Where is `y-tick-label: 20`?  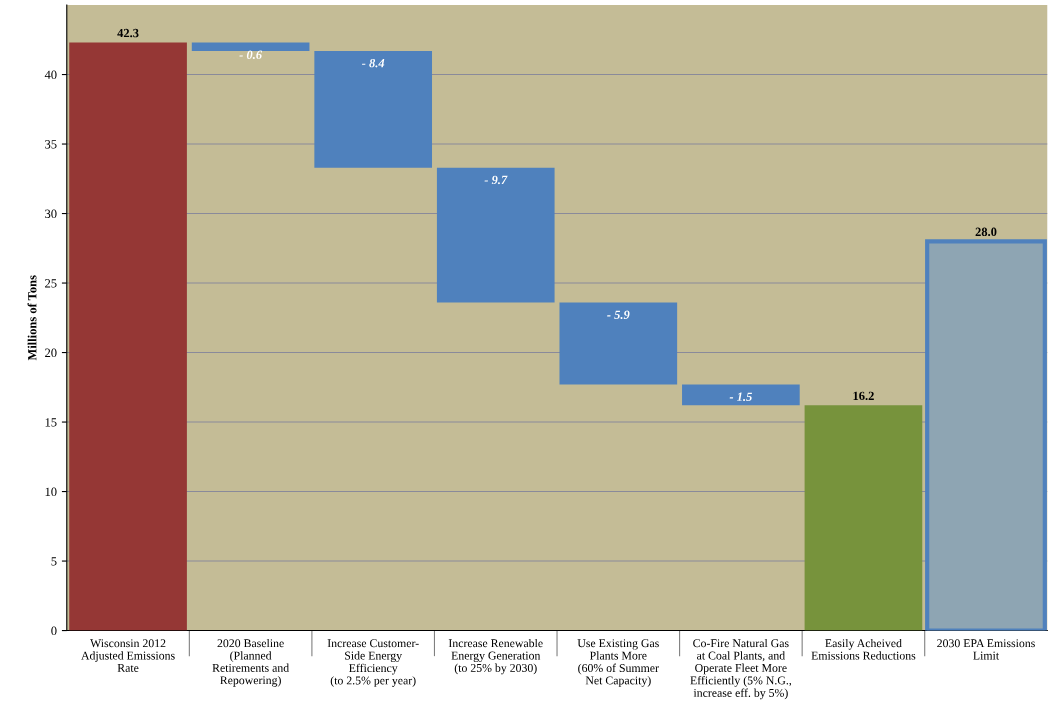
y-tick-label: 20 is located at coordinates (51, 353).